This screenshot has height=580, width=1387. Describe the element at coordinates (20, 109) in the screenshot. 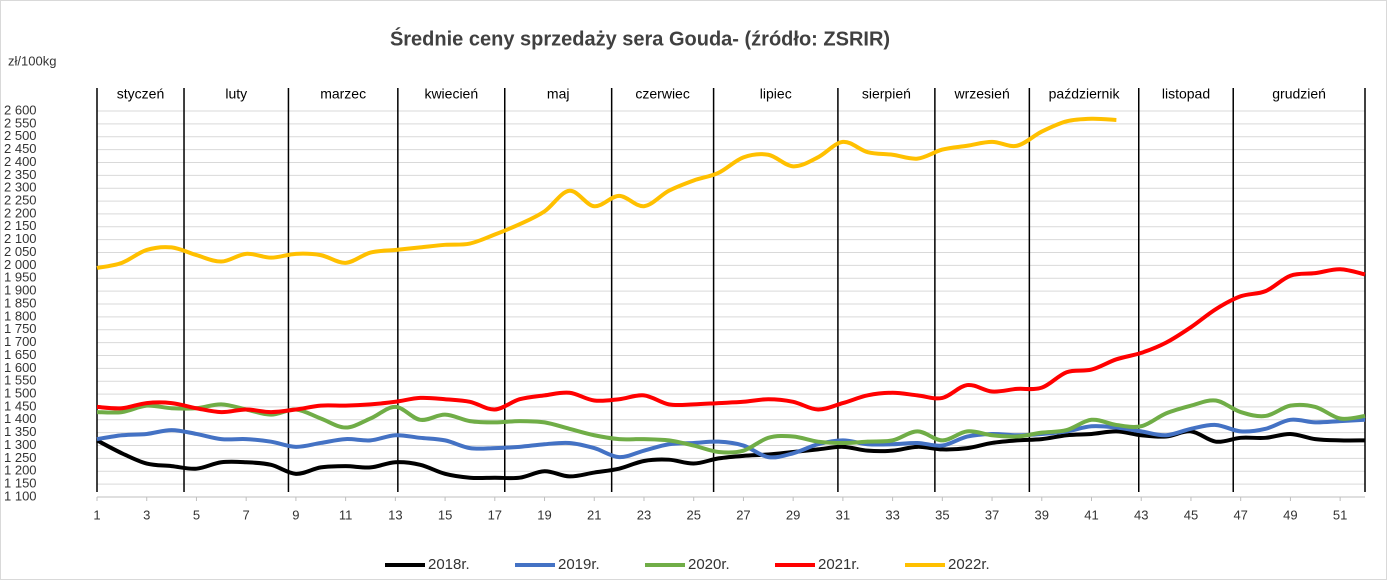

I see `y-tick-label: 2 600` at that location.